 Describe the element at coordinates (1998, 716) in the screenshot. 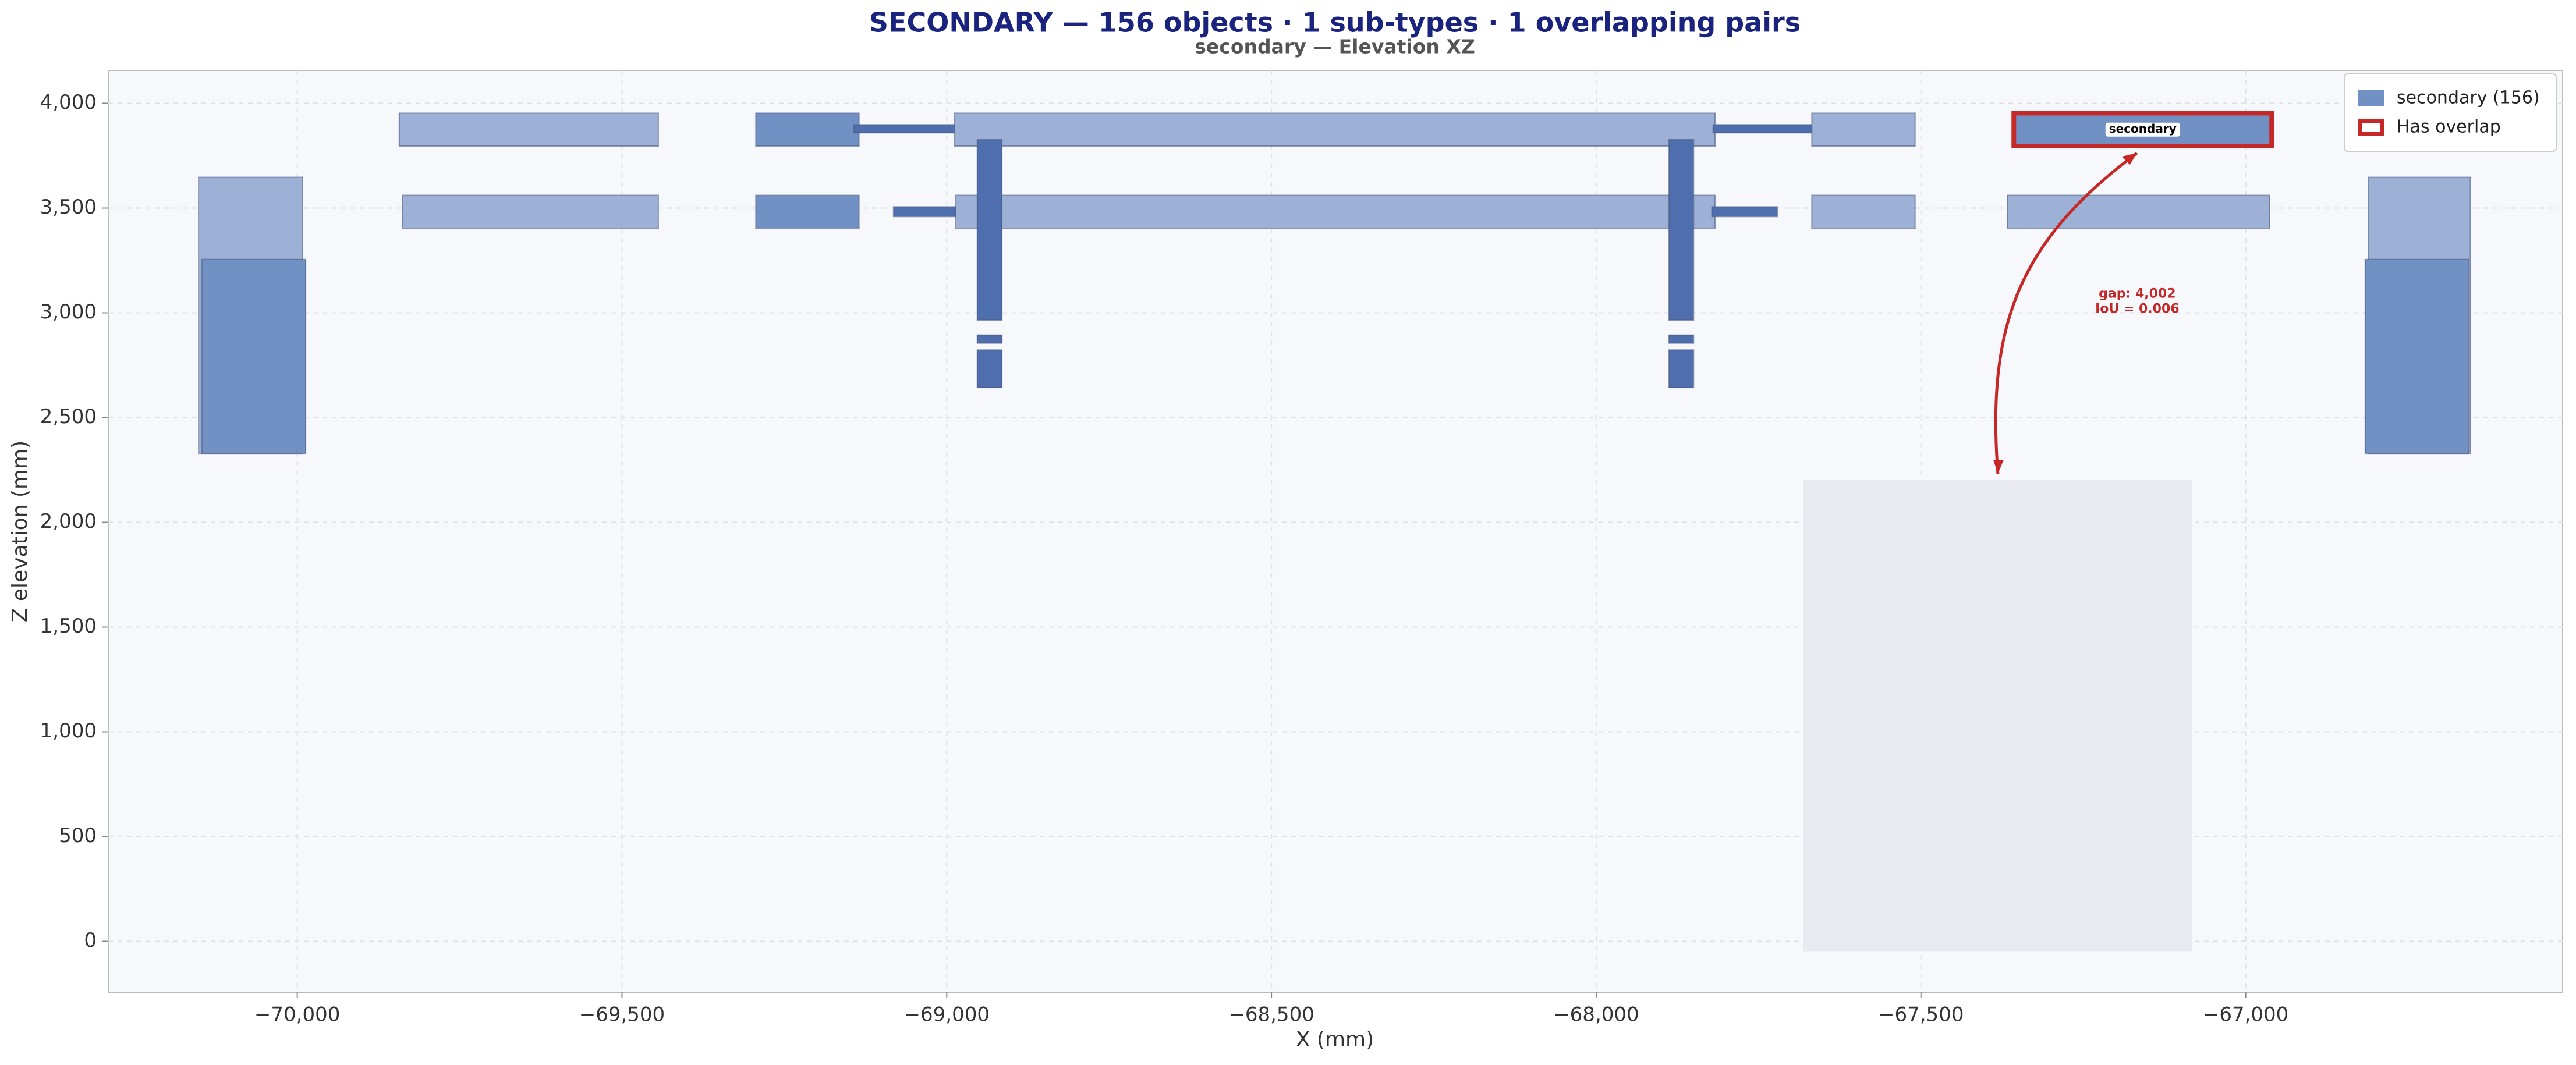

I see `region` at that location.